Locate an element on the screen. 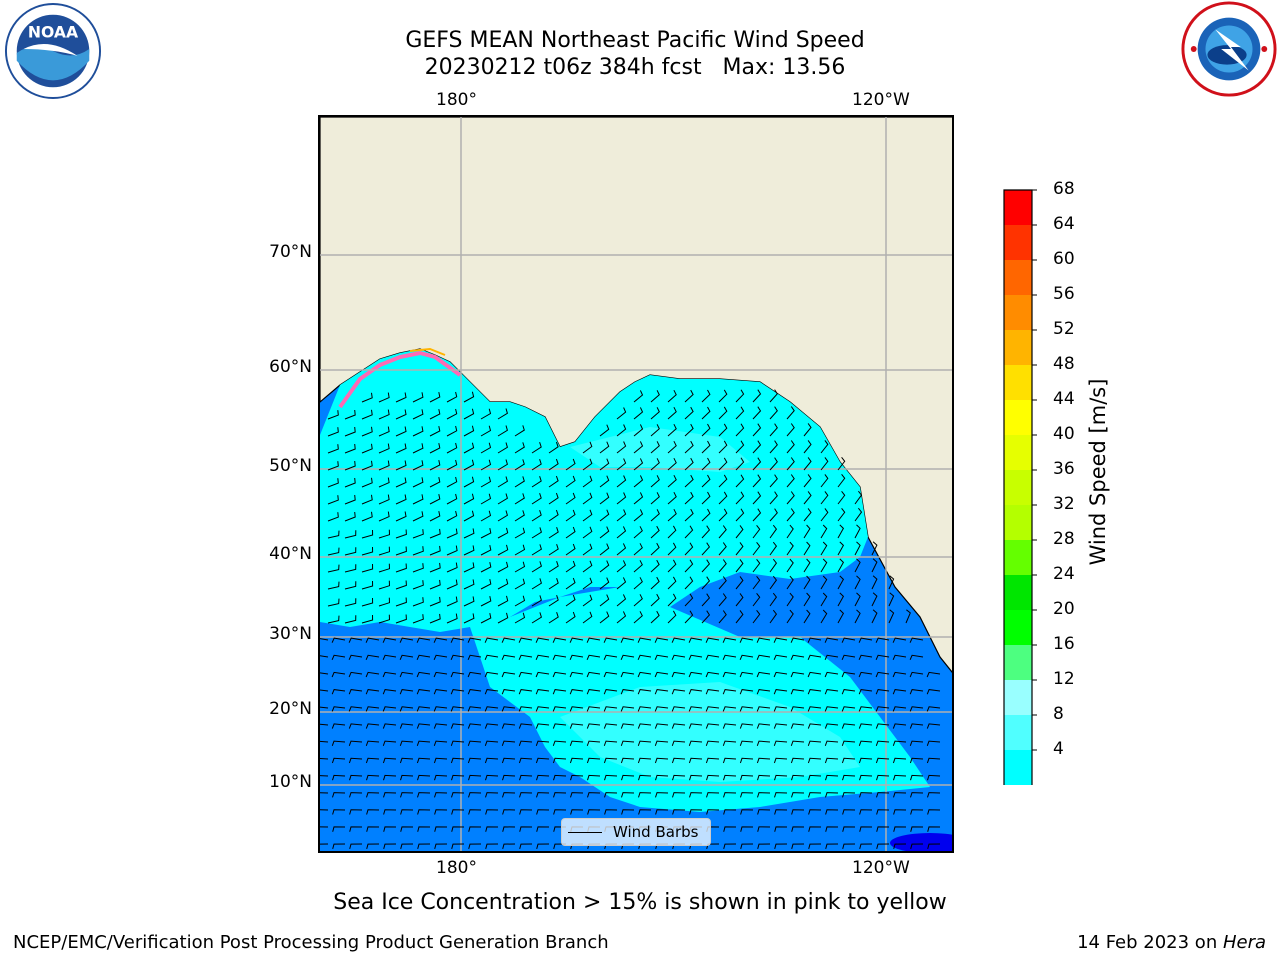 This screenshot has width=1280, height=960. colorbar-tick-label: 32 is located at coordinates (1064, 504).